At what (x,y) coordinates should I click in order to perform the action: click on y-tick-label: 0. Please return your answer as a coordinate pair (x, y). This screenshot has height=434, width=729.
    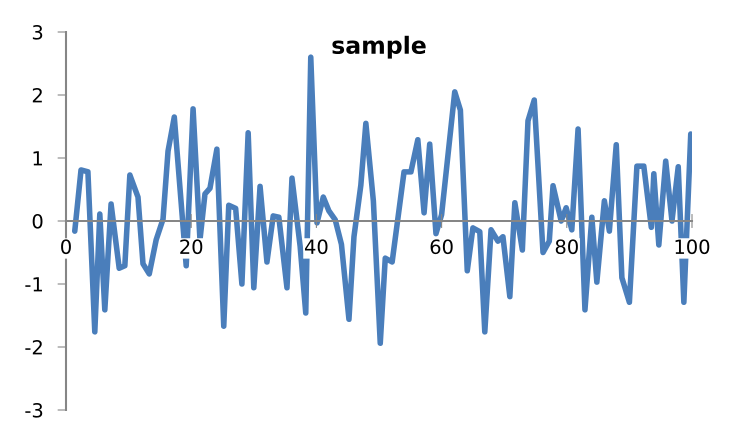
    Looking at the image, I should click on (37, 221).